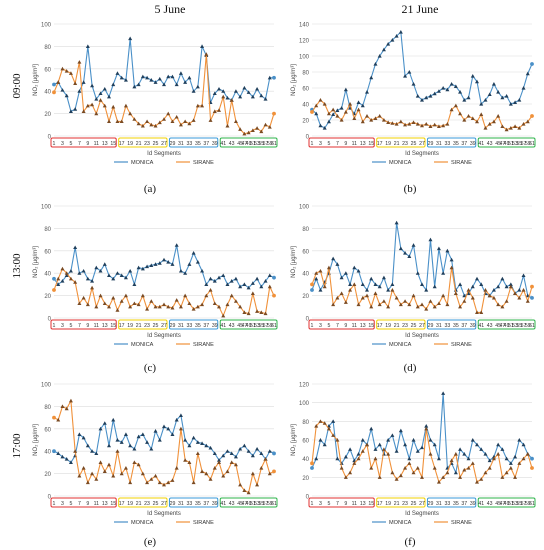 This screenshot has width=544, height=550. What do you see at coordinates (257, 504) in the screenshot?
I see `x-tick-label: 53` at bounding box center [257, 504].